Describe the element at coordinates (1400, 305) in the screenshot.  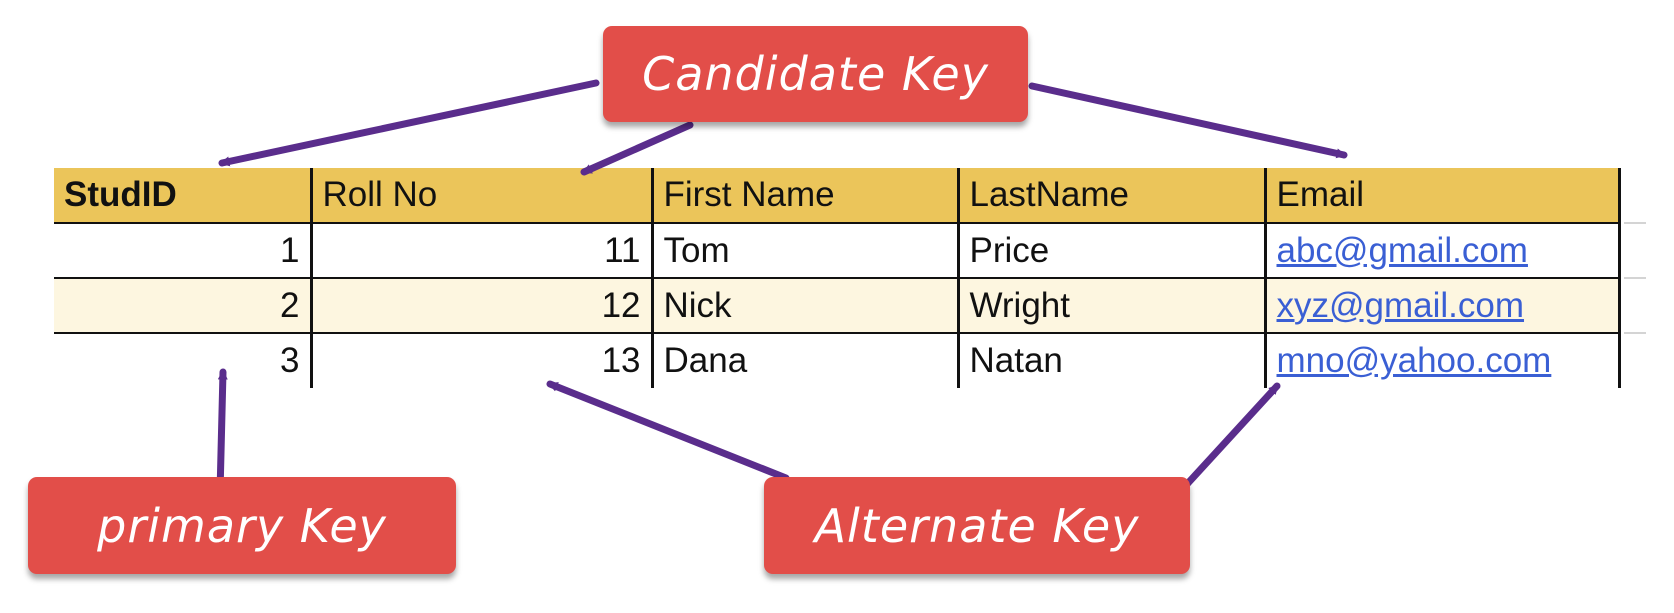
I see `email-link: xyz@gmail.com` at that location.